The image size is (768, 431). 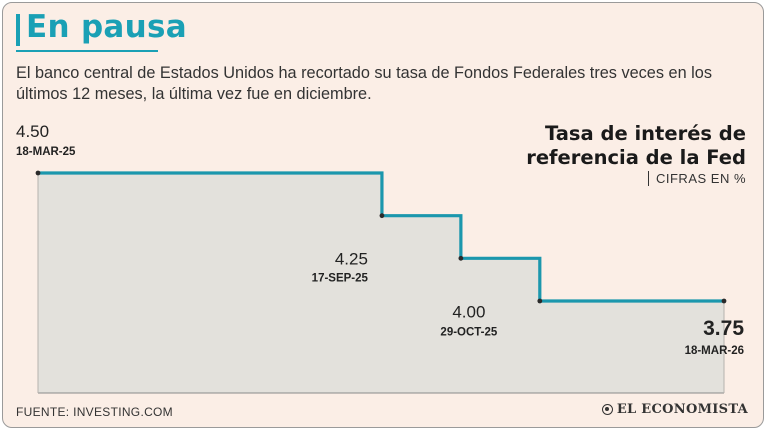 What do you see at coordinates (32, 131) in the screenshot?
I see `value-label: 4.50` at bounding box center [32, 131].